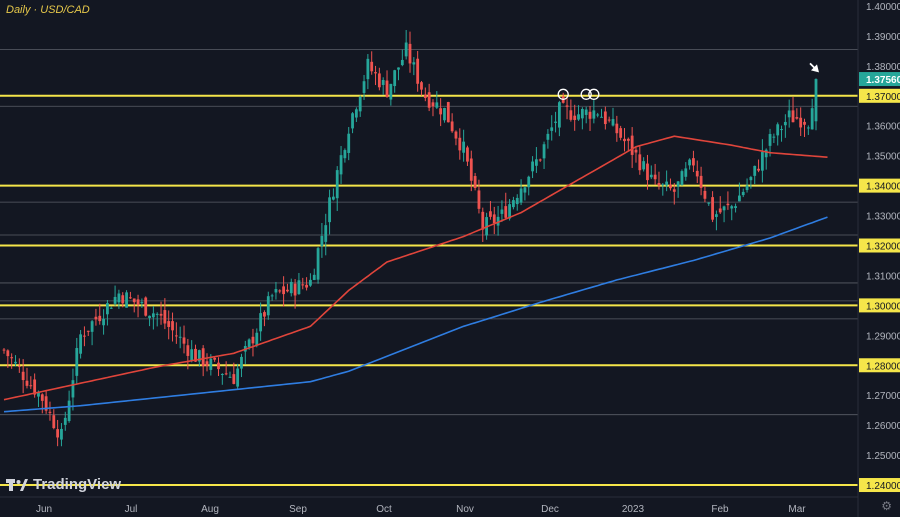  What do you see at coordinates (886, 506) in the screenshot?
I see `gear-icon: ⚙` at bounding box center [886, 506].